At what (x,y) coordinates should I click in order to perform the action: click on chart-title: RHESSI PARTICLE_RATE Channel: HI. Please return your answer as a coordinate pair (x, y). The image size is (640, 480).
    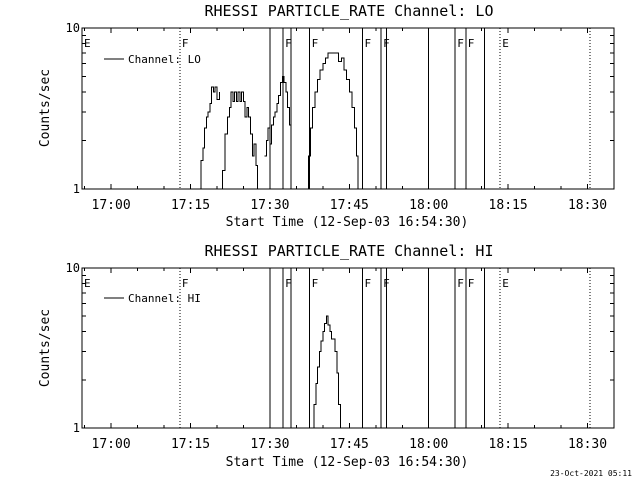
    Looking at the image, I should click on (349, 251).